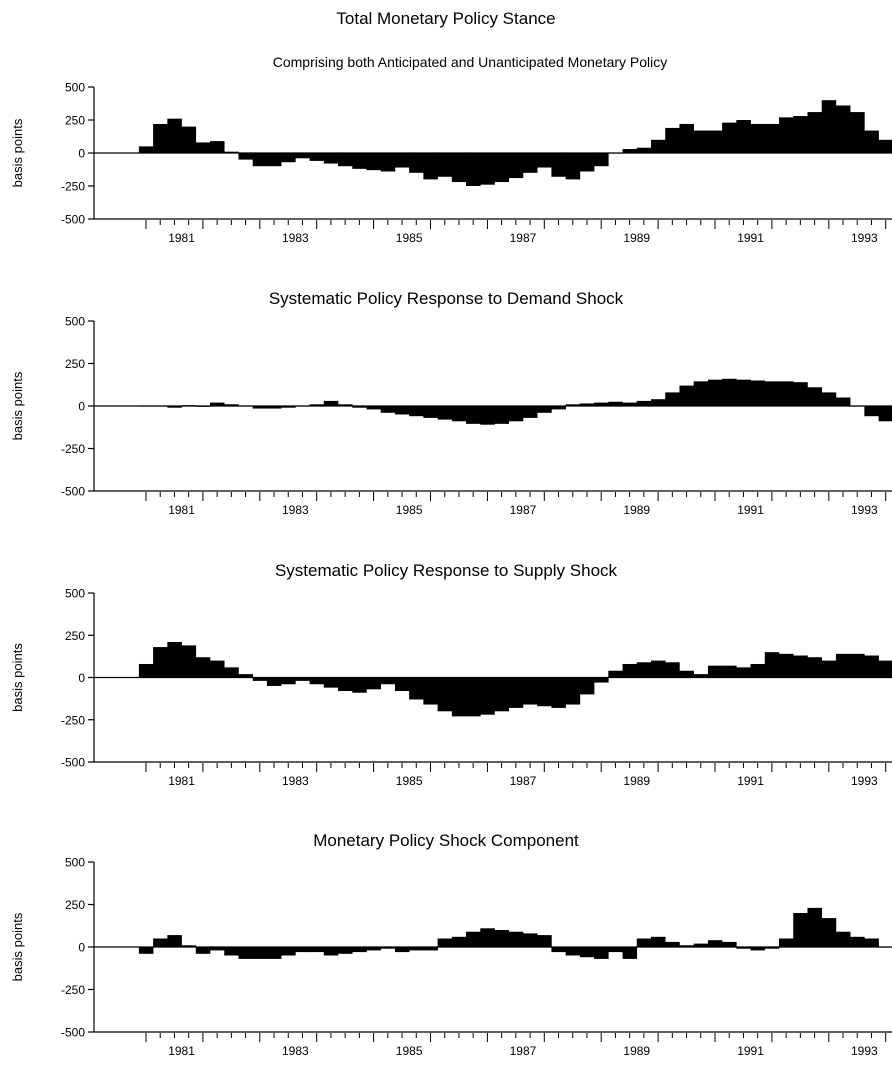 The height and width of the screenshot is (1067, 892). Describe the element at coordinates (75, 905) in the screenshot. I see `y-tick-label: 250` at that location.